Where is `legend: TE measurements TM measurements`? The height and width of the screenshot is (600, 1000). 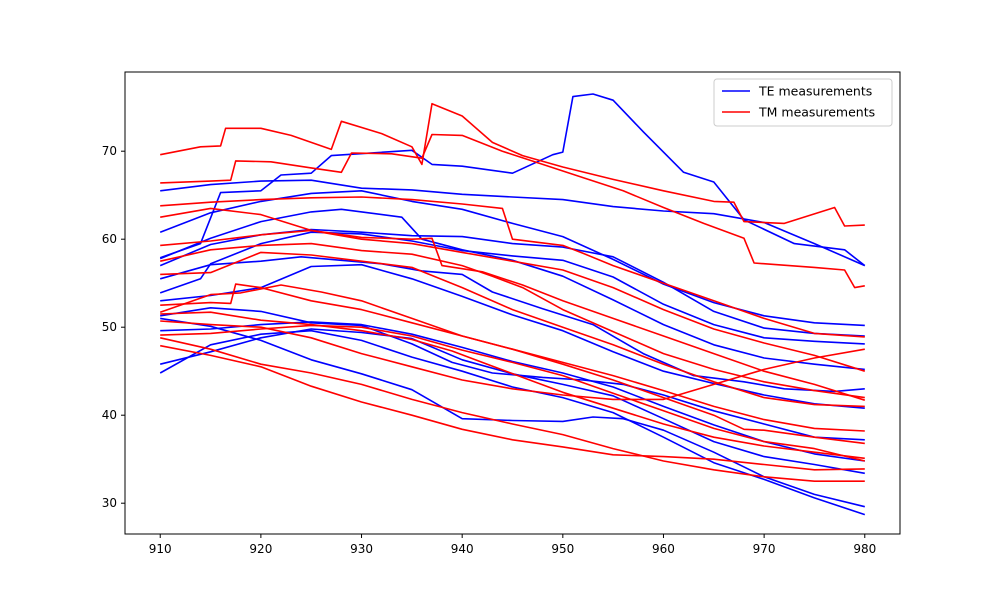 legend: TE measurements TM measurements is located at coordinates (803, 102).